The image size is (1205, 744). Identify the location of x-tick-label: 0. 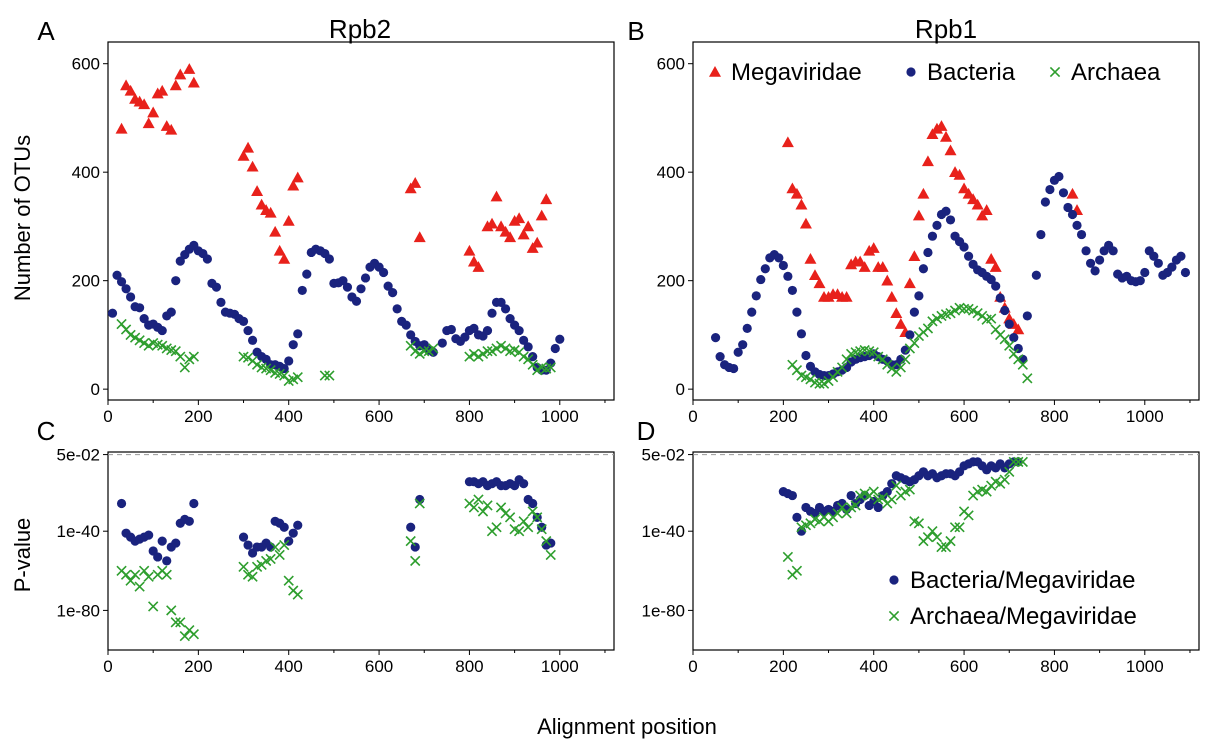
(692, 666).